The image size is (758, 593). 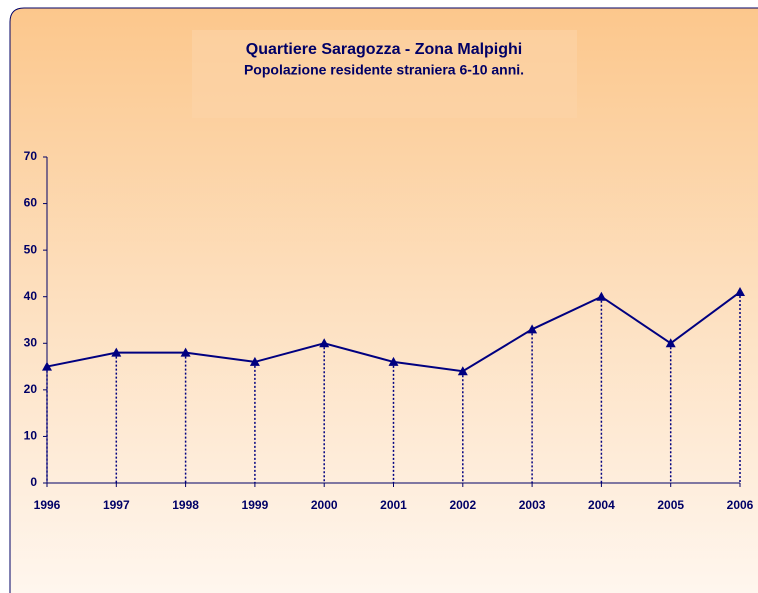 What do you see at coordinates (601, 505) in the screenshot?
I see `x-tick-label: 2004` at bounding box center [601, 505].